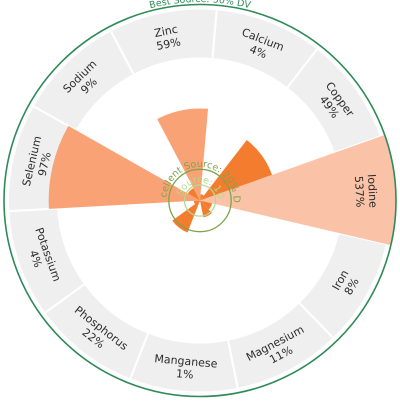 The image size is (400, 401). What do you see at coordinates (124, 167) in the screenshot?
I see `bar-selenium` at bounding box center [124, 167].